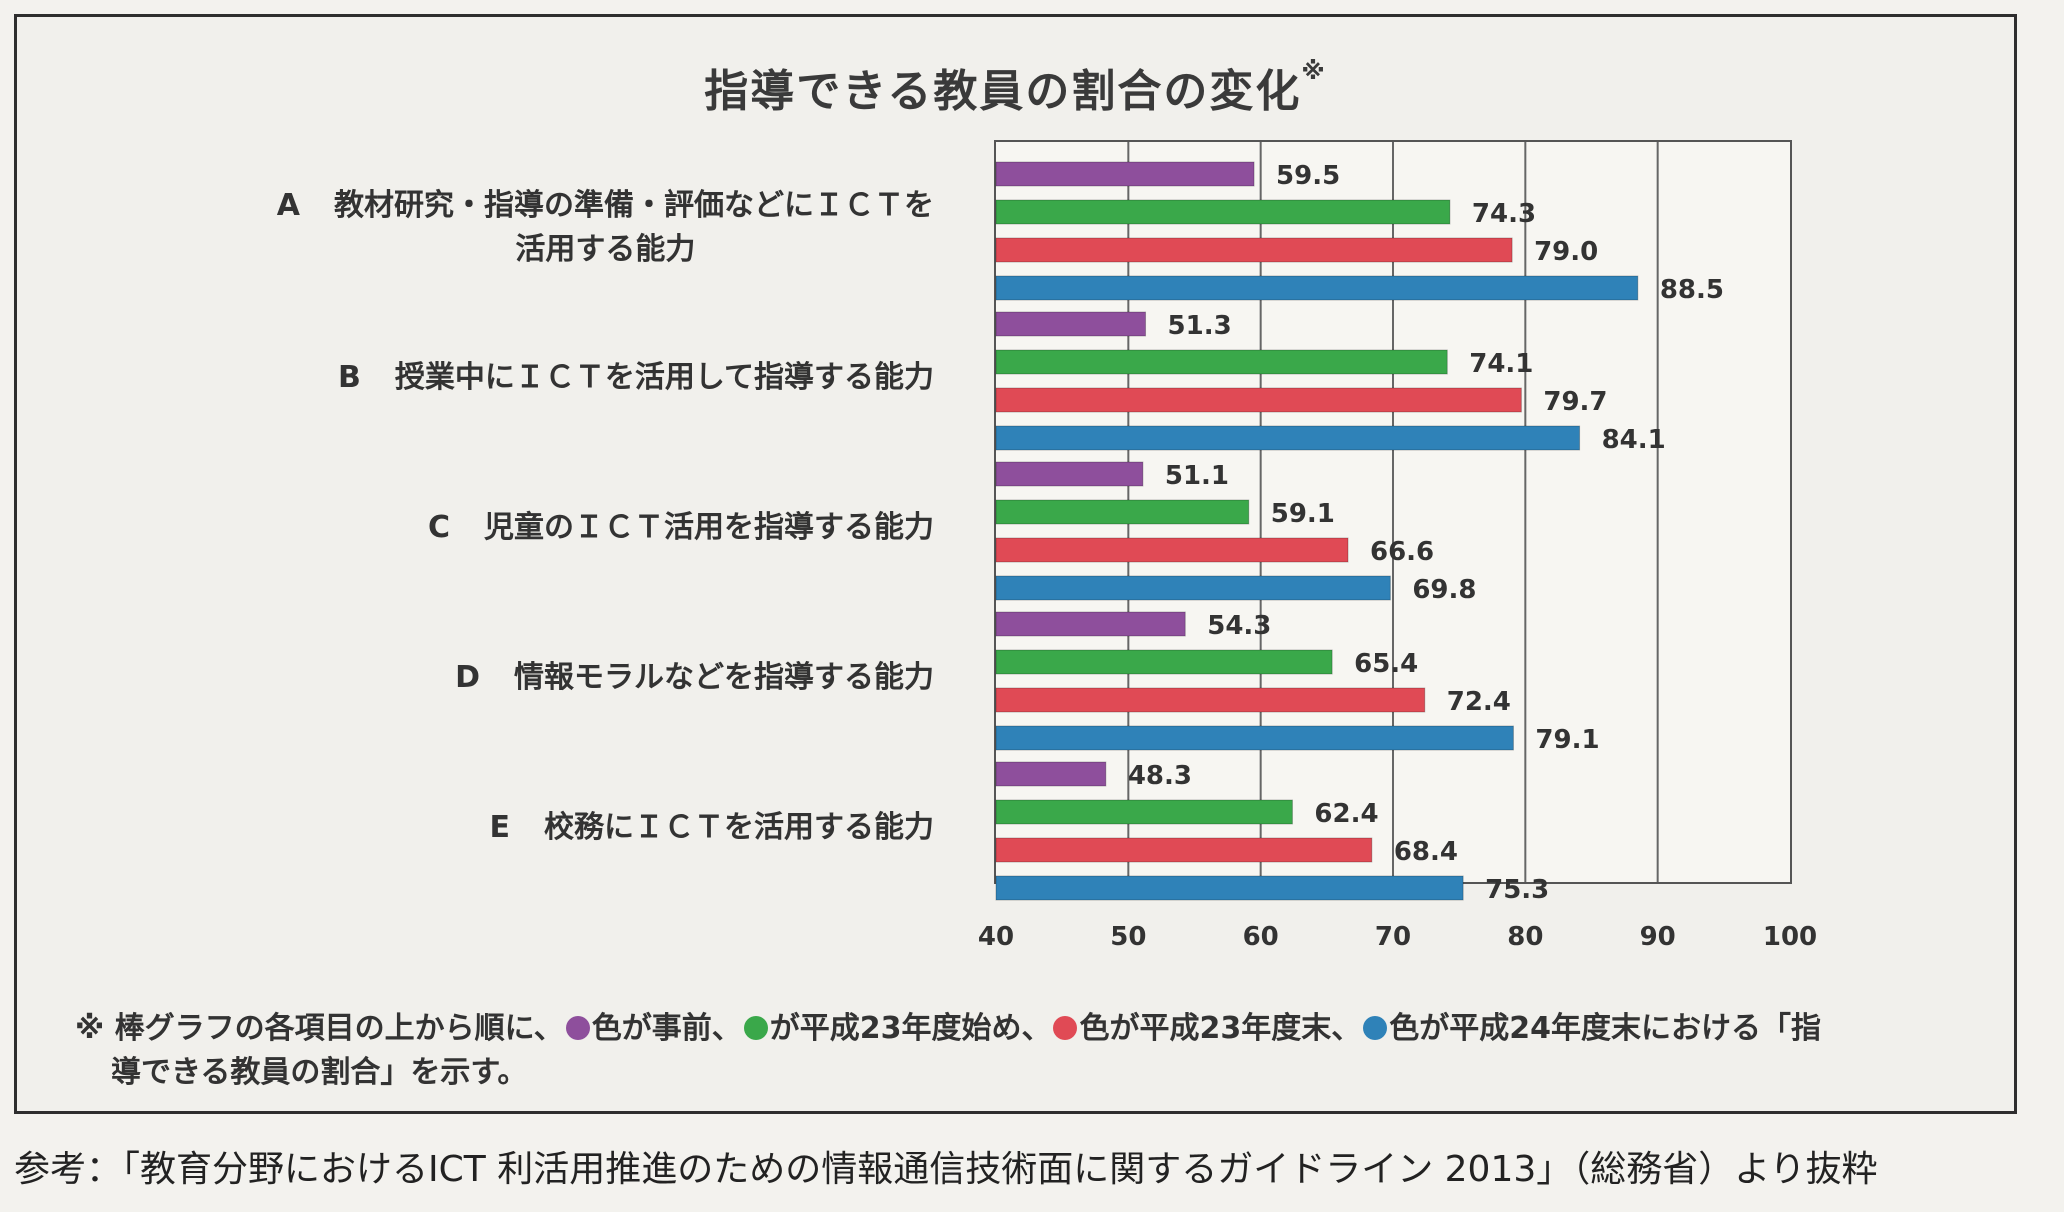 This screenshot has width=2064, height=1212. What do you see at coordinates (666, 1028) in the screenshot?
I see `footnote-series-1: 色が事前、` at bounding box center [666, 1028].